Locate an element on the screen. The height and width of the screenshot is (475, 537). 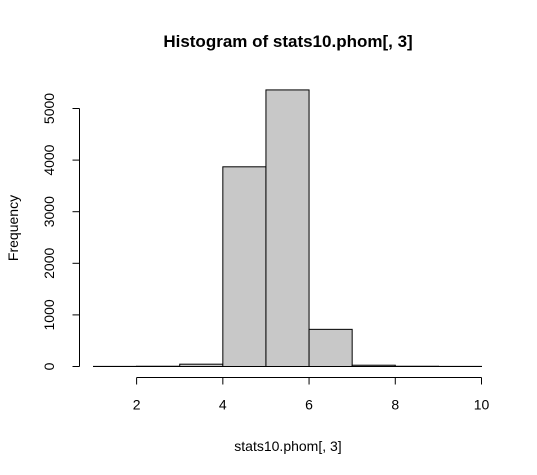
x-tick-label-6: 6 is located at coordinates (309, 405).